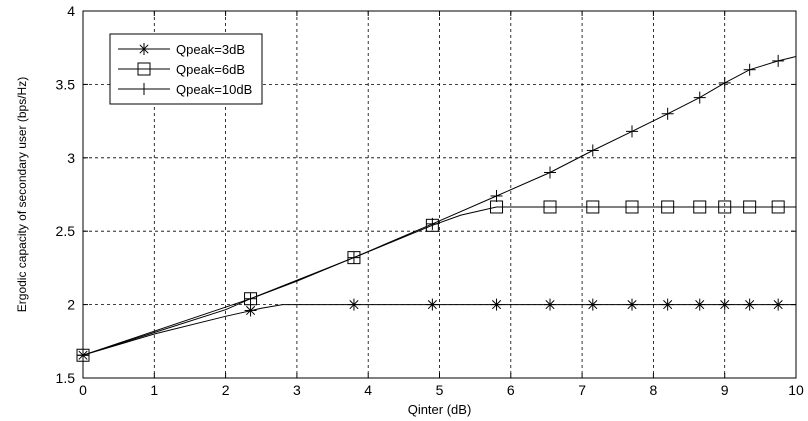 This screenshot has width=808, height=421. What do you see at coordinates (210, 49) in the screenshot?
I see `legend-label: Qpeak=3dB` at bounding box center [210, 49].